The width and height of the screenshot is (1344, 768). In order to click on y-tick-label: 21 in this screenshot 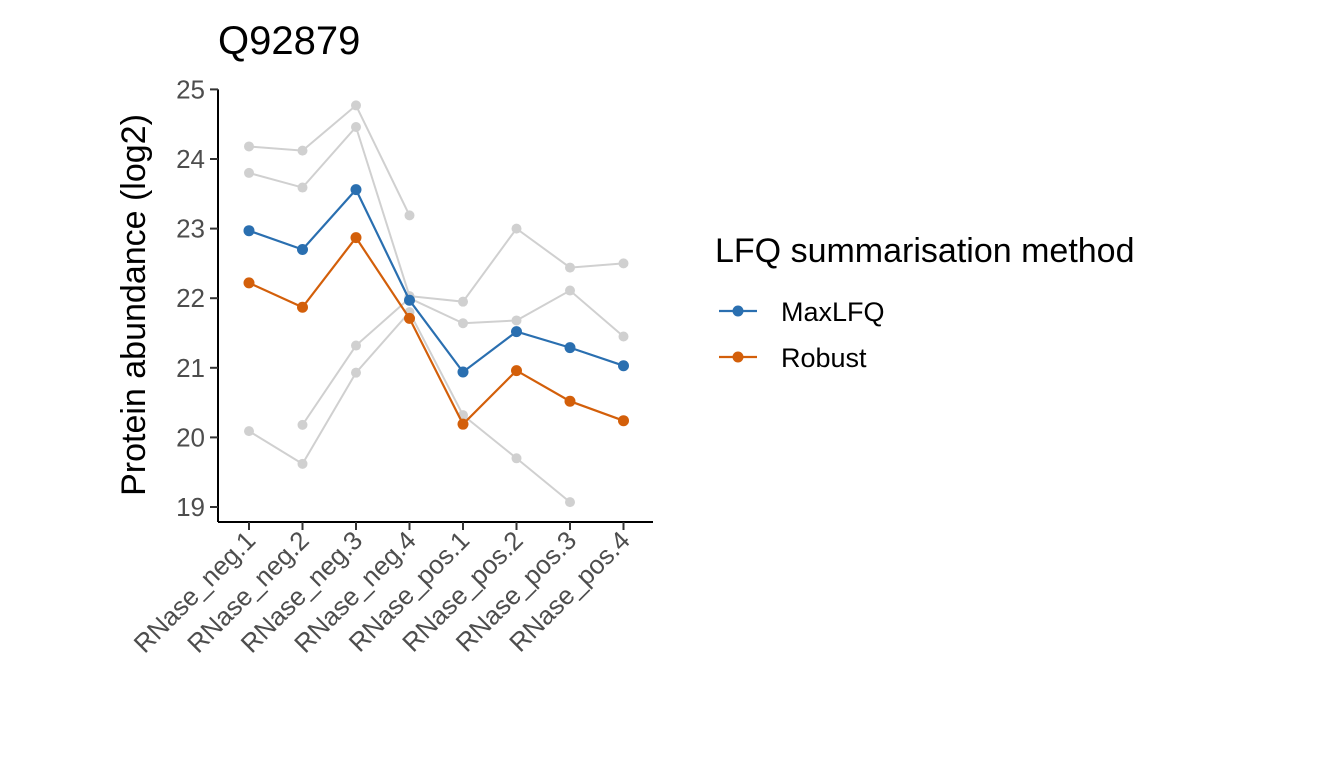, I will do `click(190, 368)`.